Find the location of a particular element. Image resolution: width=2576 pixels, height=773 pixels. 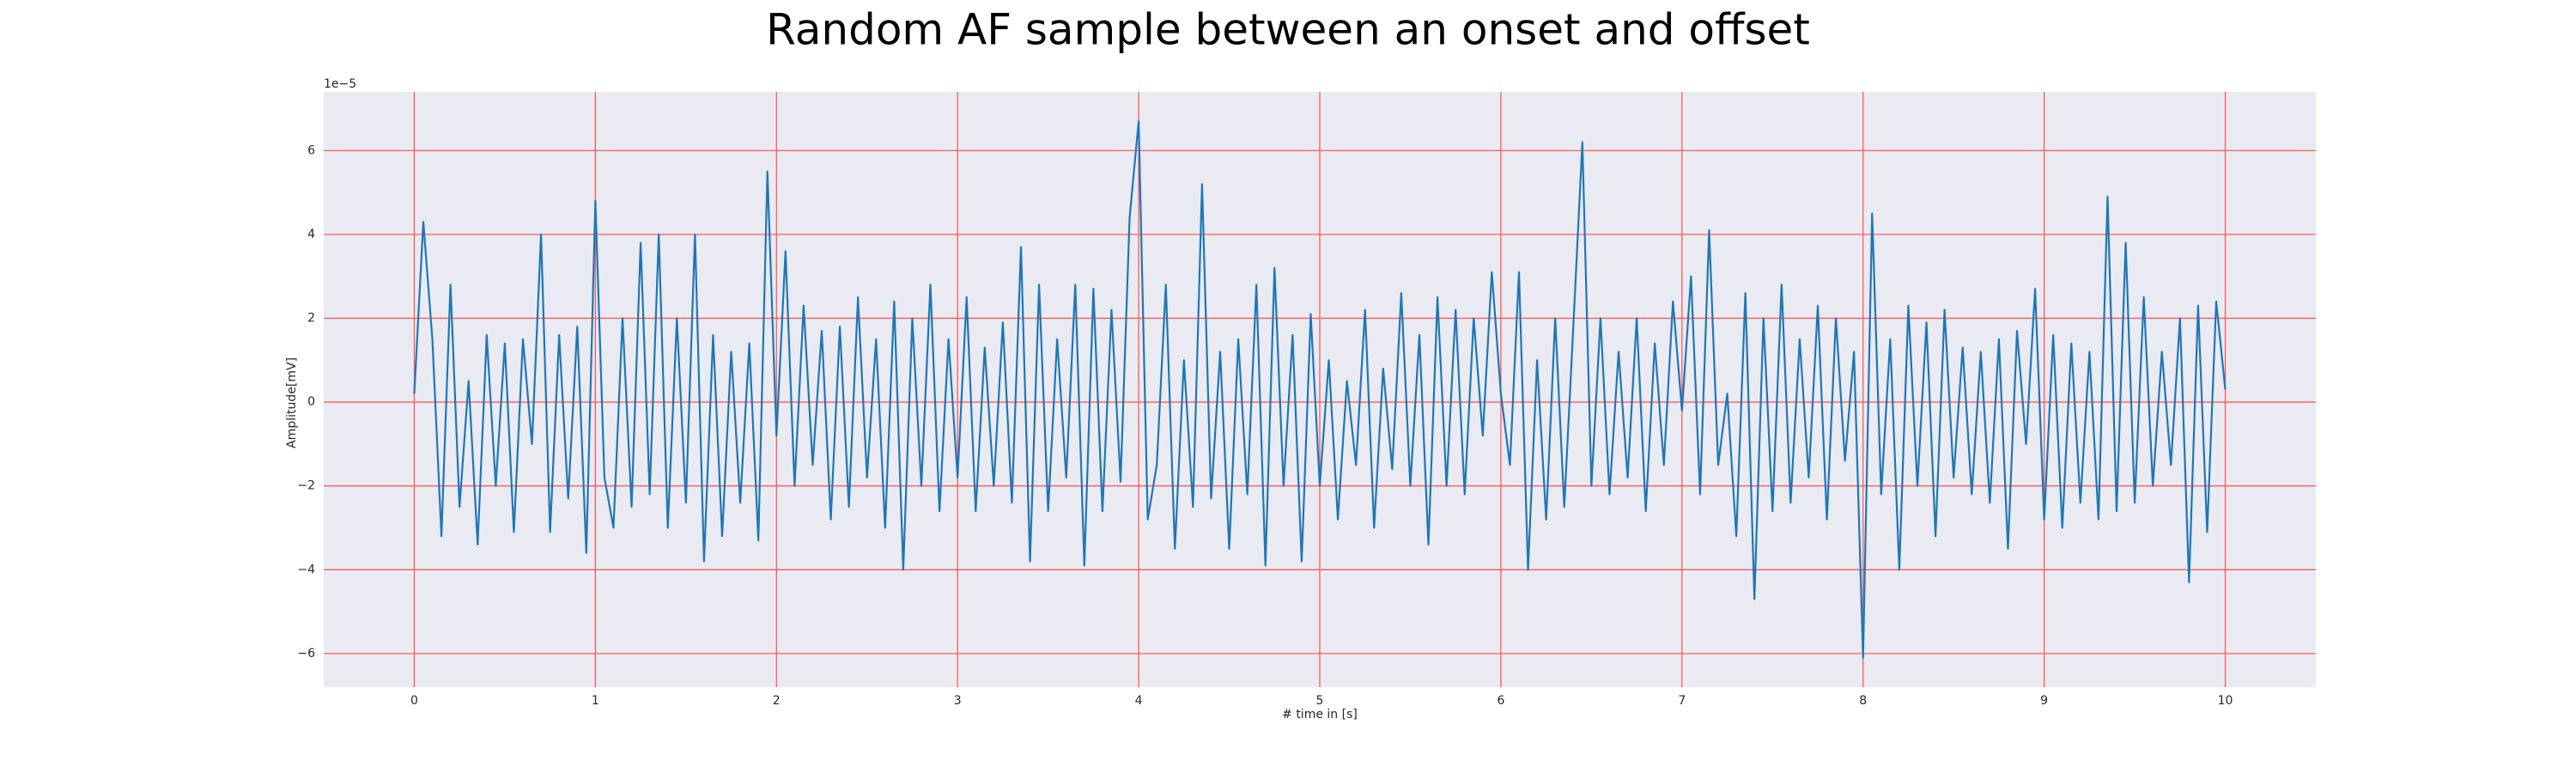

x-tick-label: 4 is located at coordinates (1139, 701).